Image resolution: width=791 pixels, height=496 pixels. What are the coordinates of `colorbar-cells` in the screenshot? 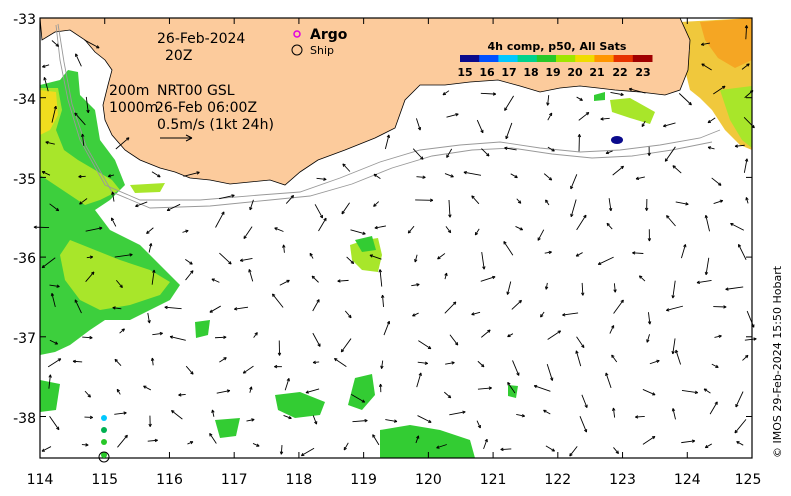 It's located at (556, 58).